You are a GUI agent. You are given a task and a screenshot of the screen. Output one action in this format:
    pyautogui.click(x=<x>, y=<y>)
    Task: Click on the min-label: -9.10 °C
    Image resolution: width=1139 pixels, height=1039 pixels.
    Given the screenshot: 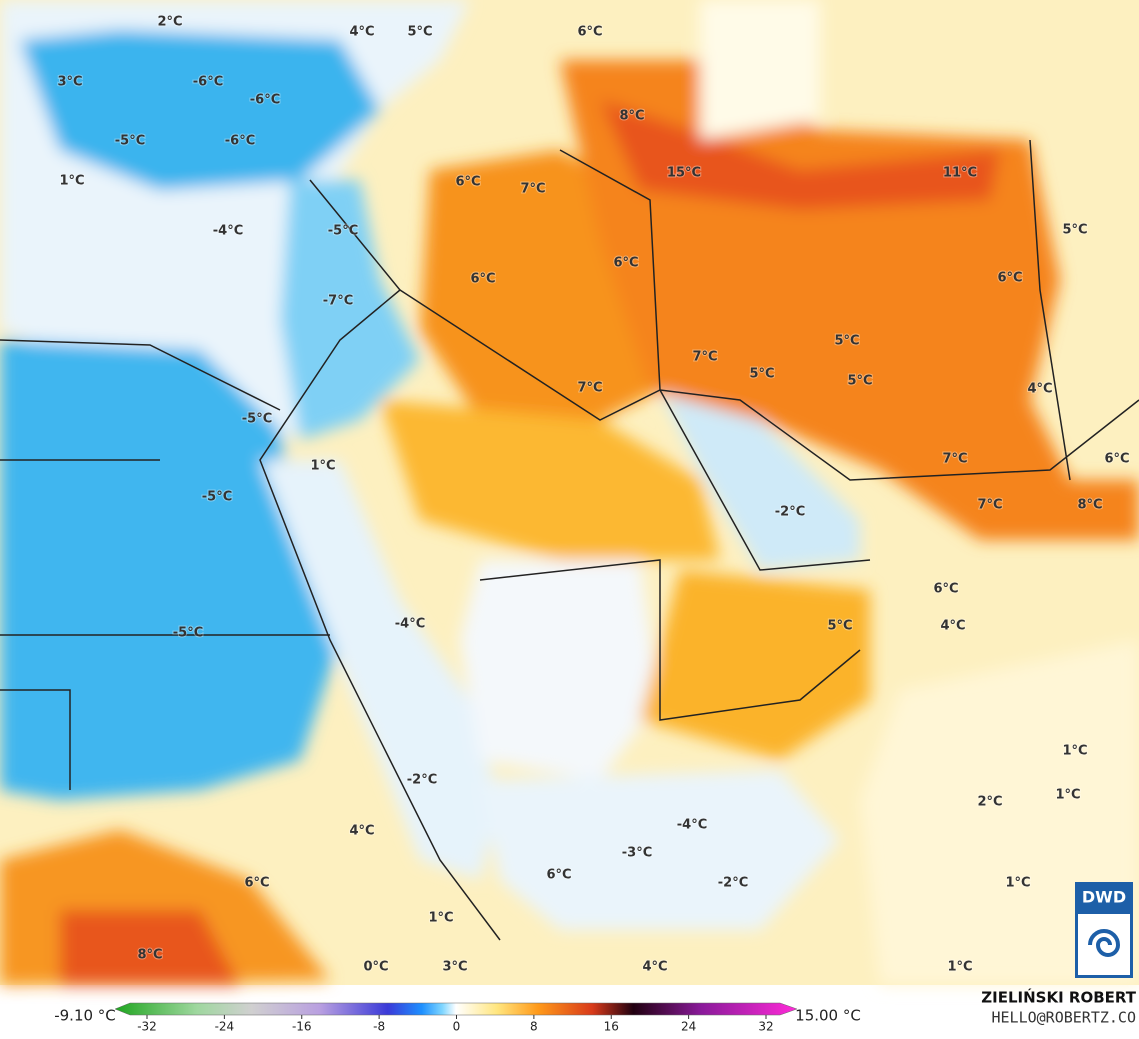 What is the action you would take?
    pyautogui.click(x=85, y=1016)
    